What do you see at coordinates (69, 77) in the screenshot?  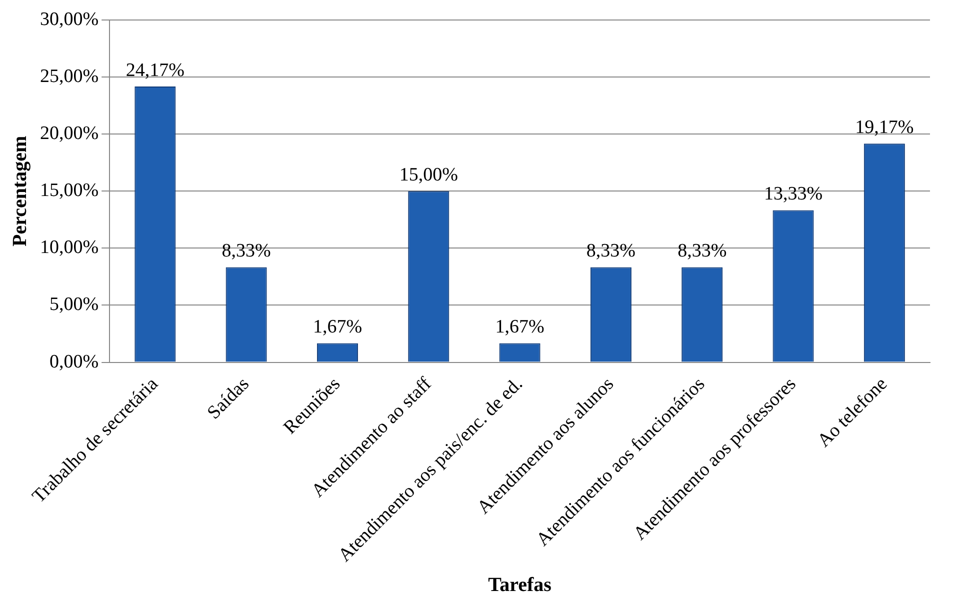 I see `y-tick-label: 25,00%` at bounding box center [69, 77].